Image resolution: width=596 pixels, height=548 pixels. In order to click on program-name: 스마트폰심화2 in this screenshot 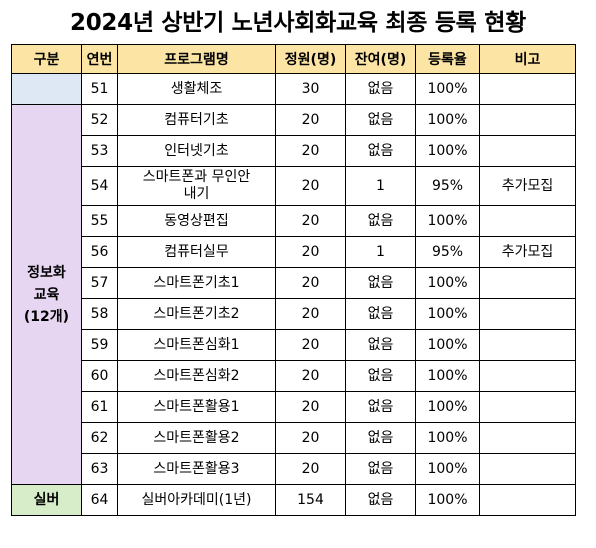, I will do `click(196, 376)`.